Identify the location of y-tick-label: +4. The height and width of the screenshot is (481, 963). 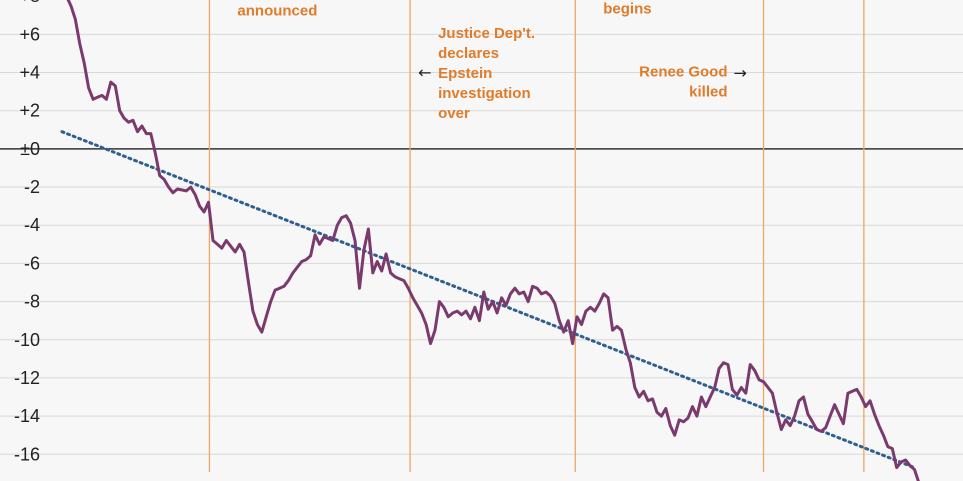
(29, 73).